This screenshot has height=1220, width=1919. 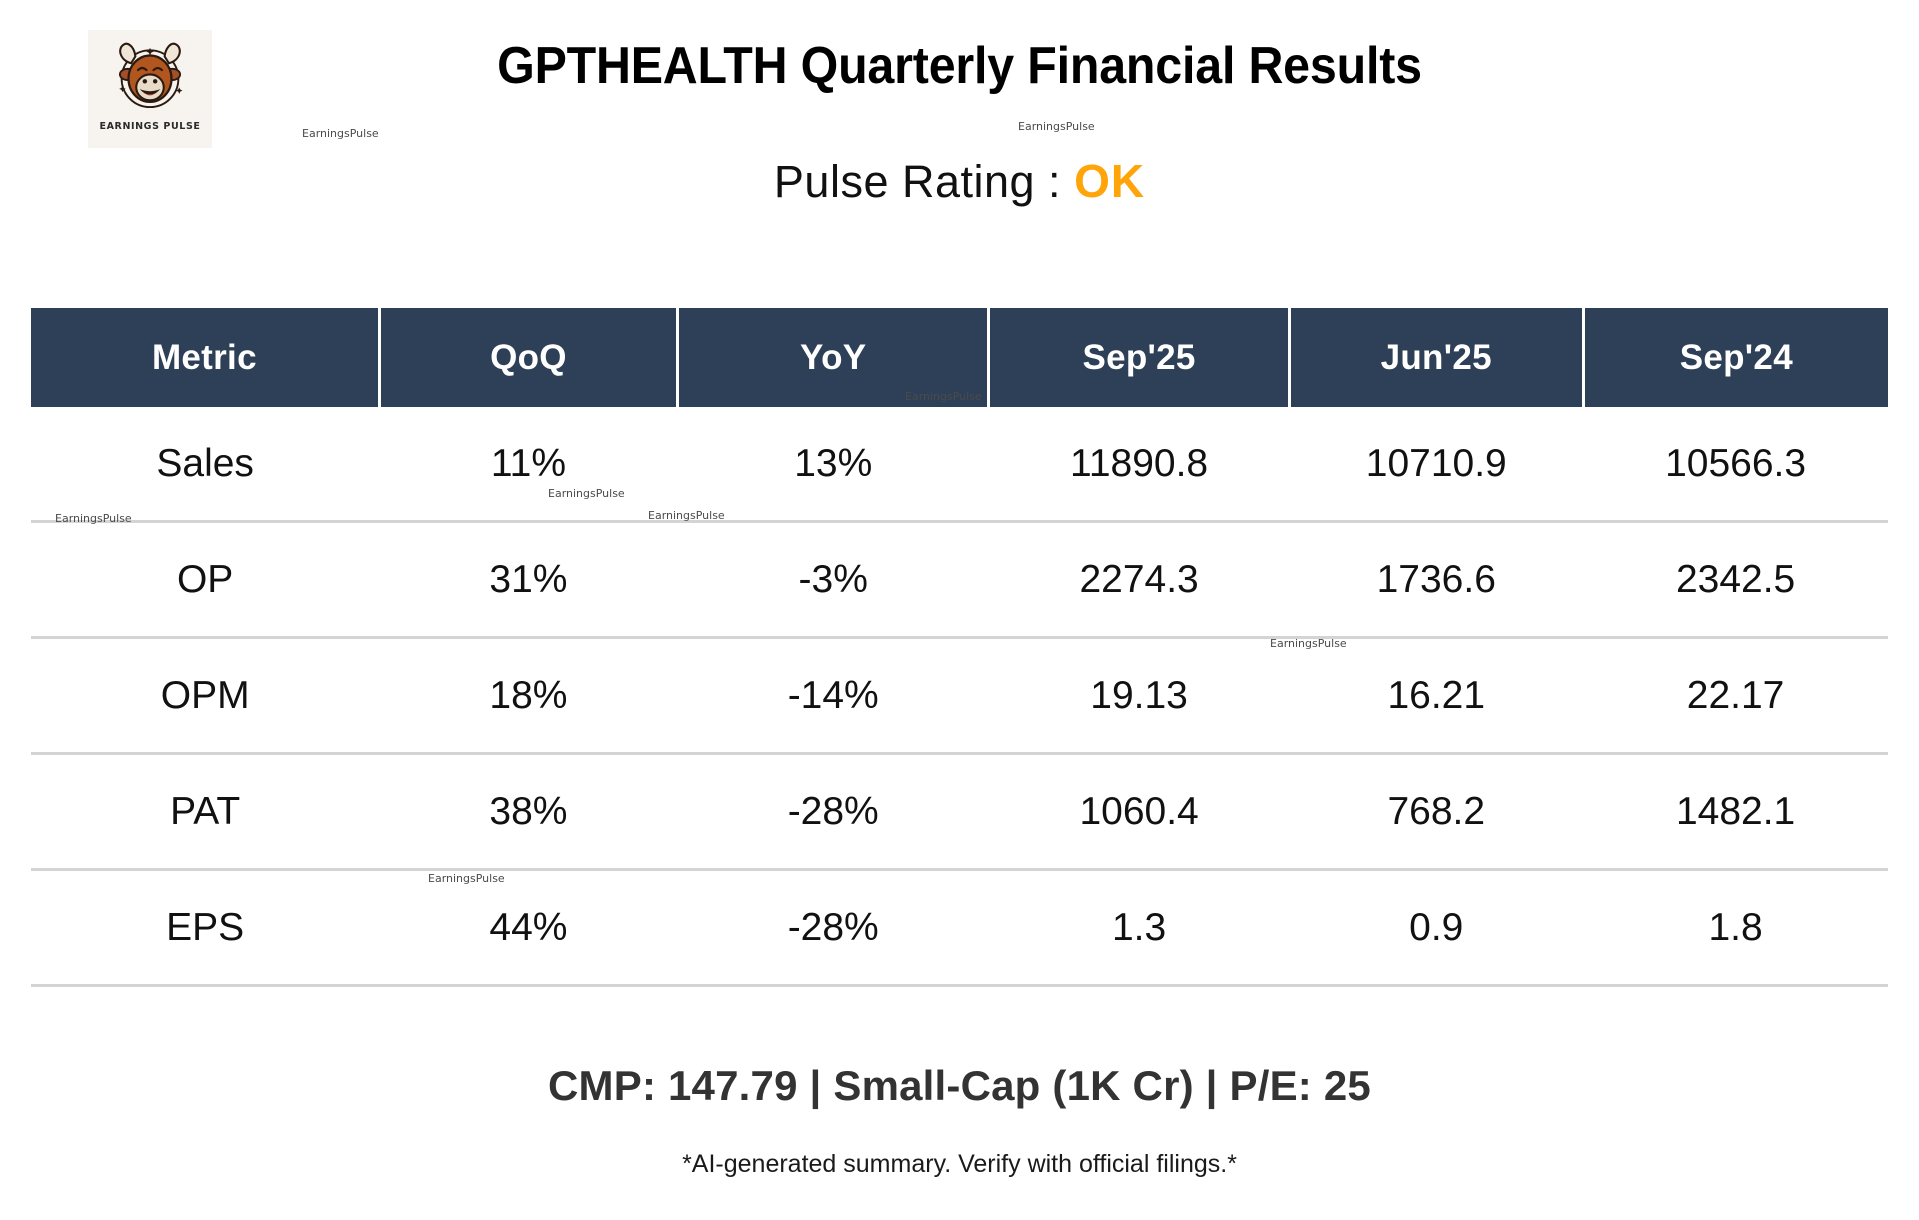 What do you see at coordinates (205, 580) in the screenshot?
I see `cell-metric: OP` at bounding box center [205, 580].